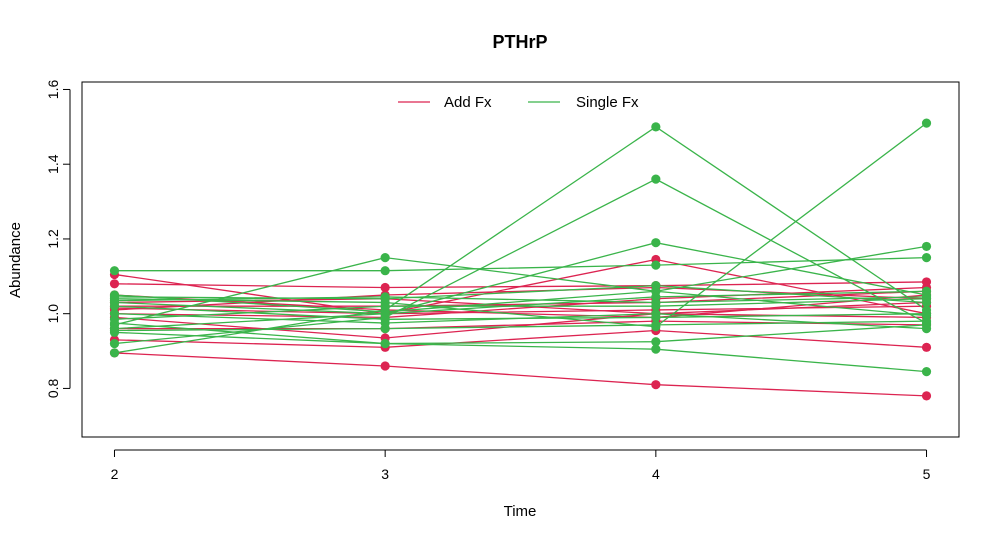  What do you see at coordinates (519, 42) in the screenshot?
I see `chart-title: PTHrP` at bounding box center [519, 42].